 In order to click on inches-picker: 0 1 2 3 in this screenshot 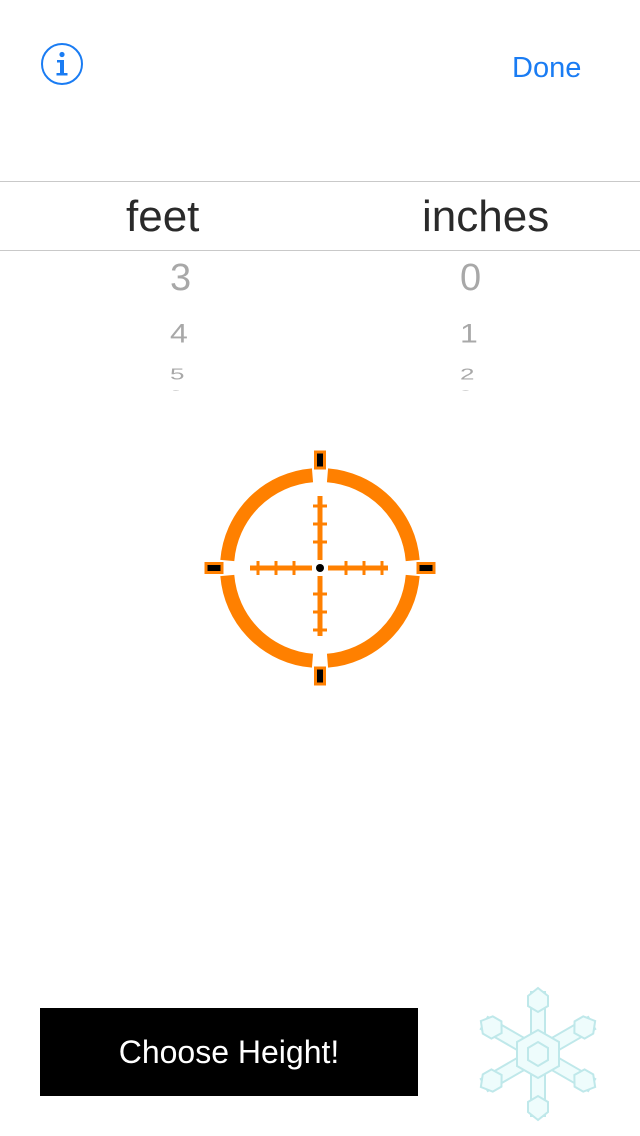, I will do `click(500, 321)`.